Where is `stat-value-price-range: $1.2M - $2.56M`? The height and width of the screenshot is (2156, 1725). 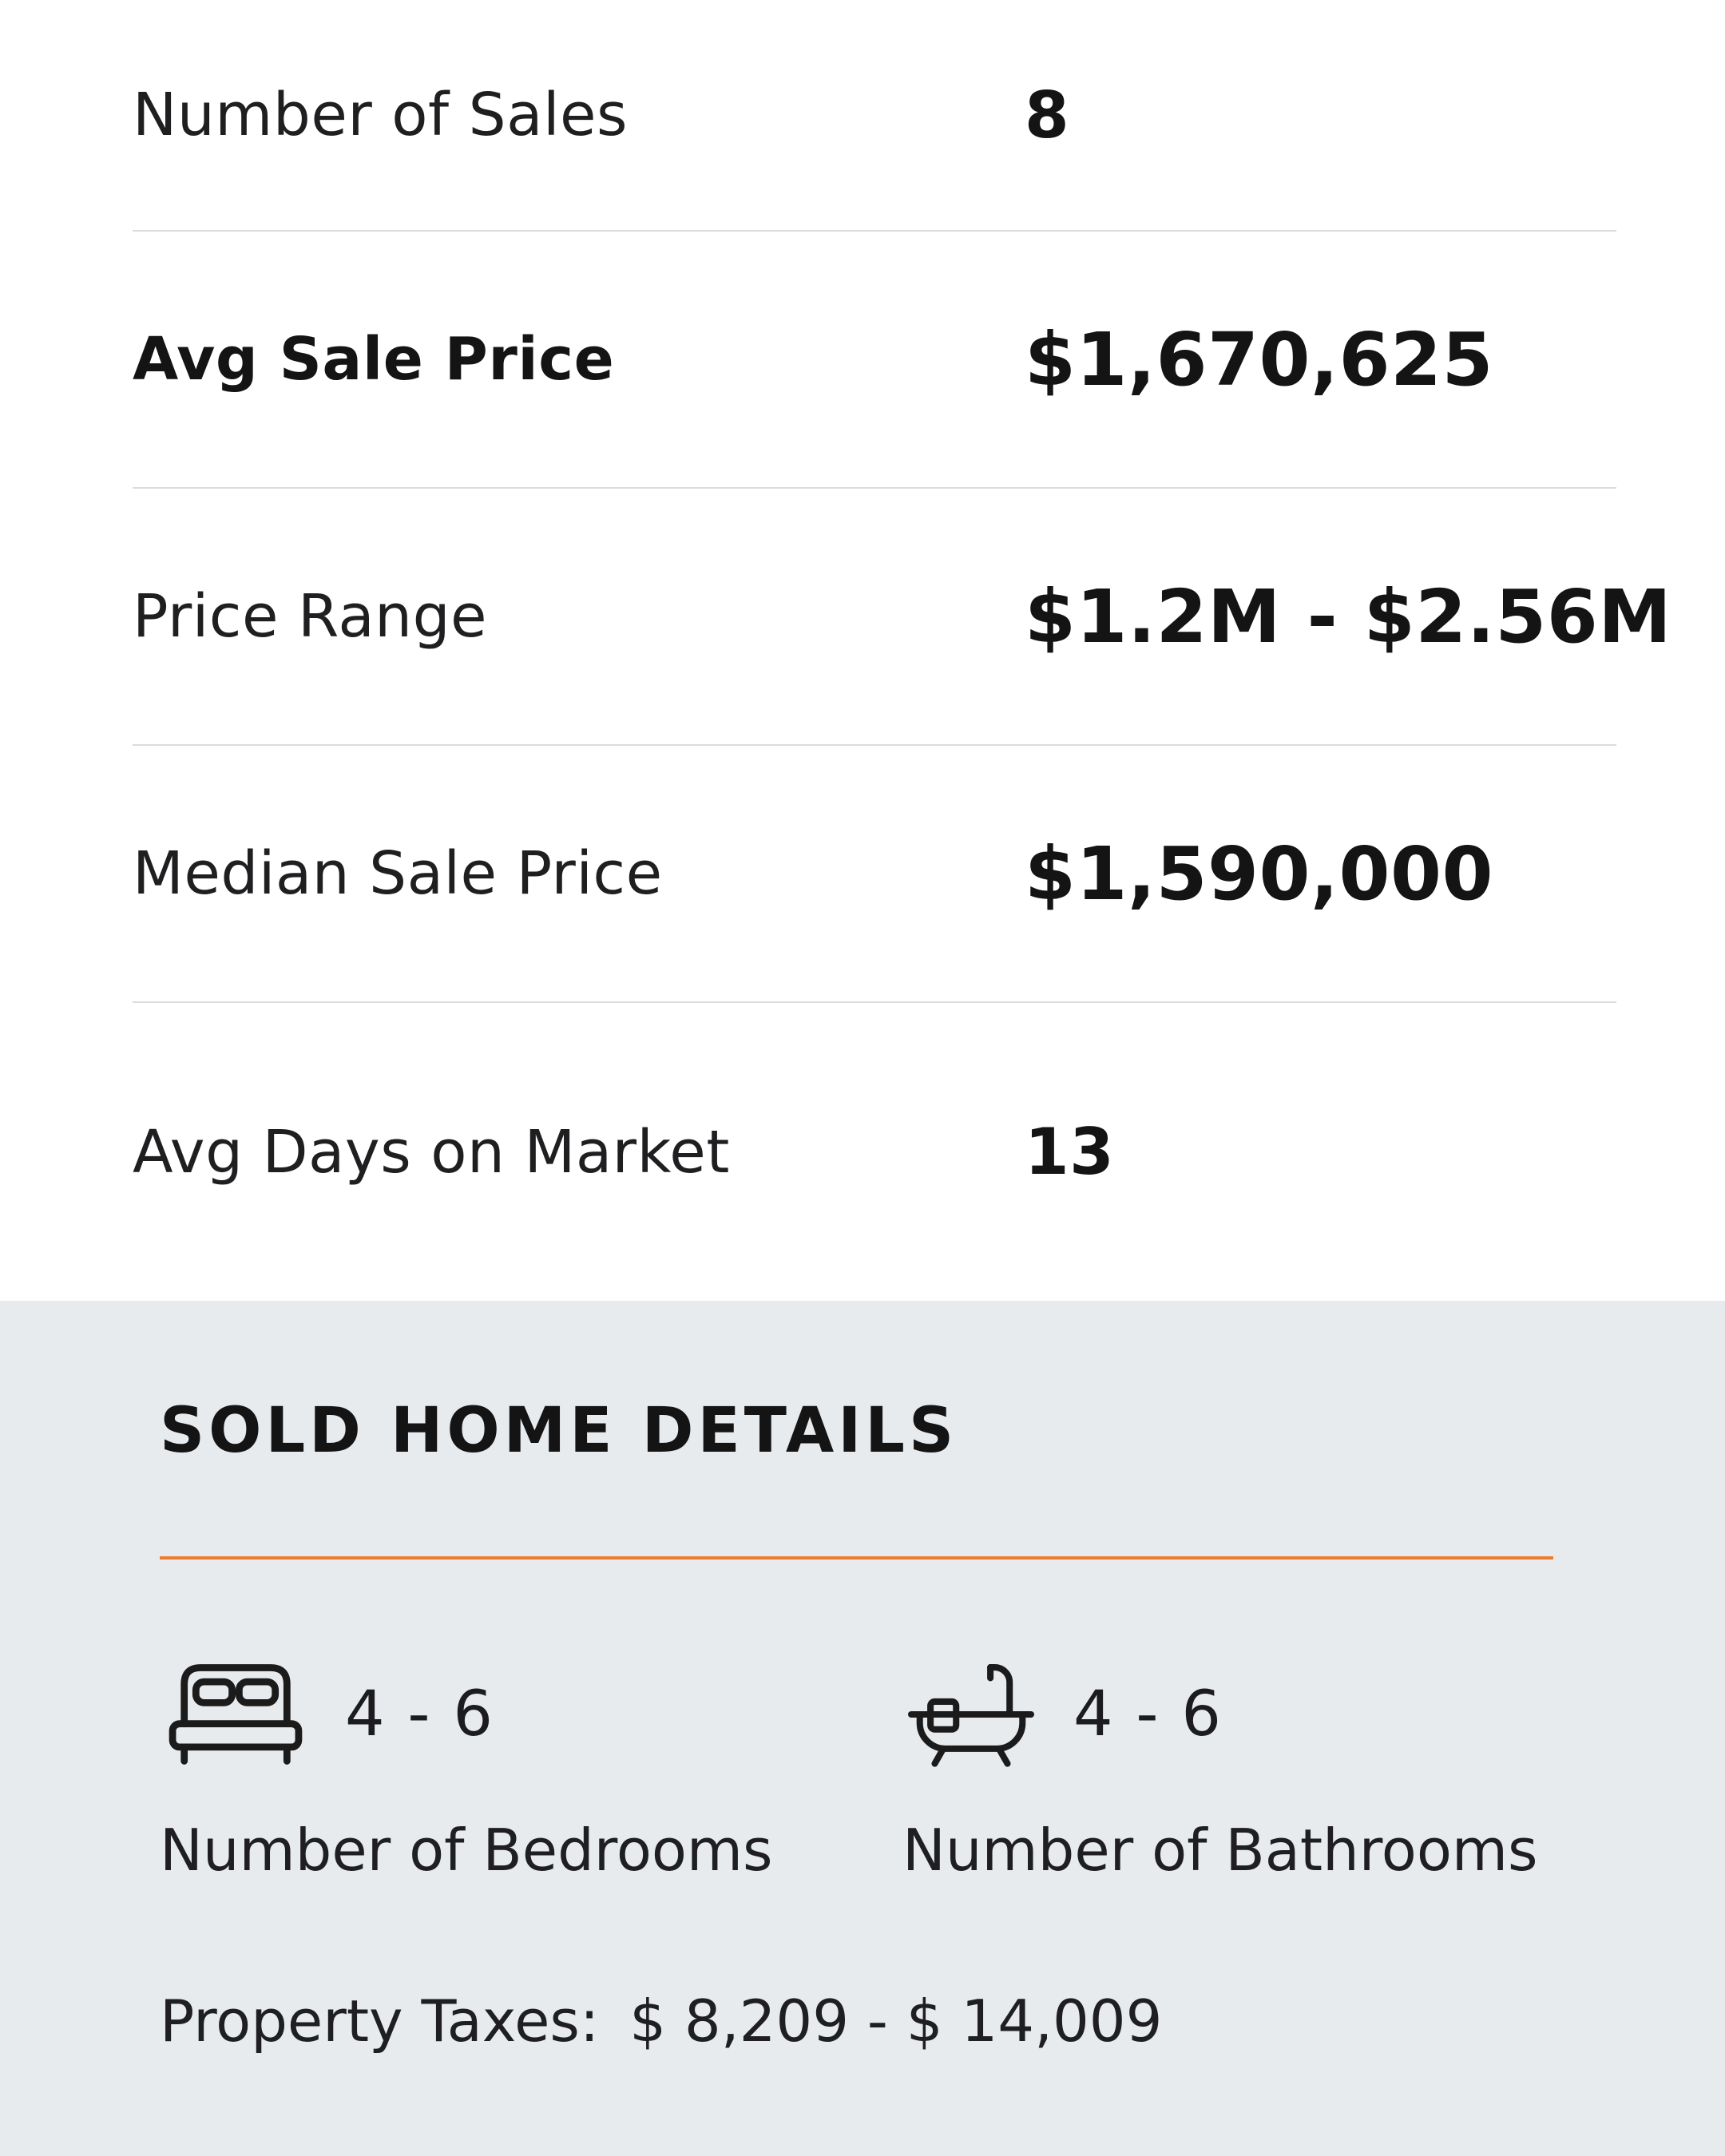 stat-value-price-range: $1.2M - $2.56M is located at coordinates (1349, 616).